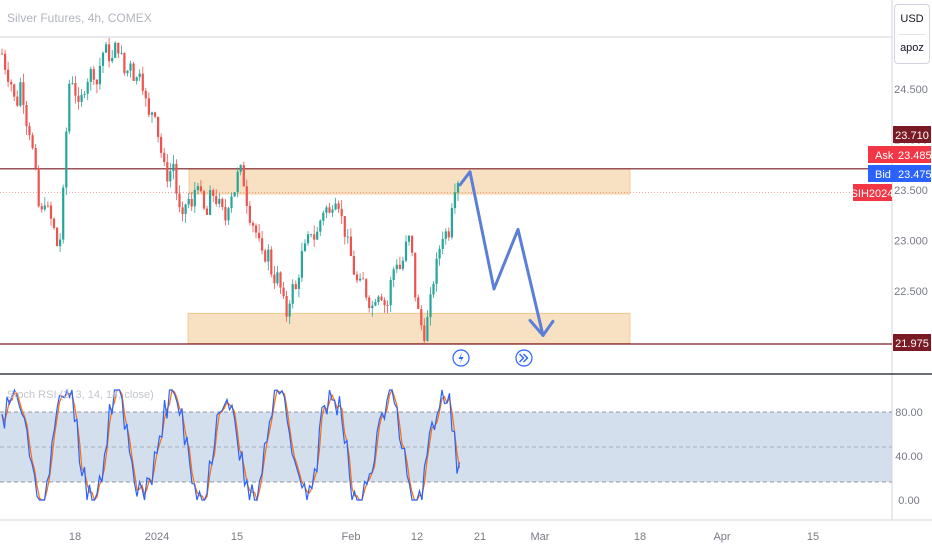  Describe the element at coordinates (461, 358) in the screenshot. I see `lightning-icon` at that location.